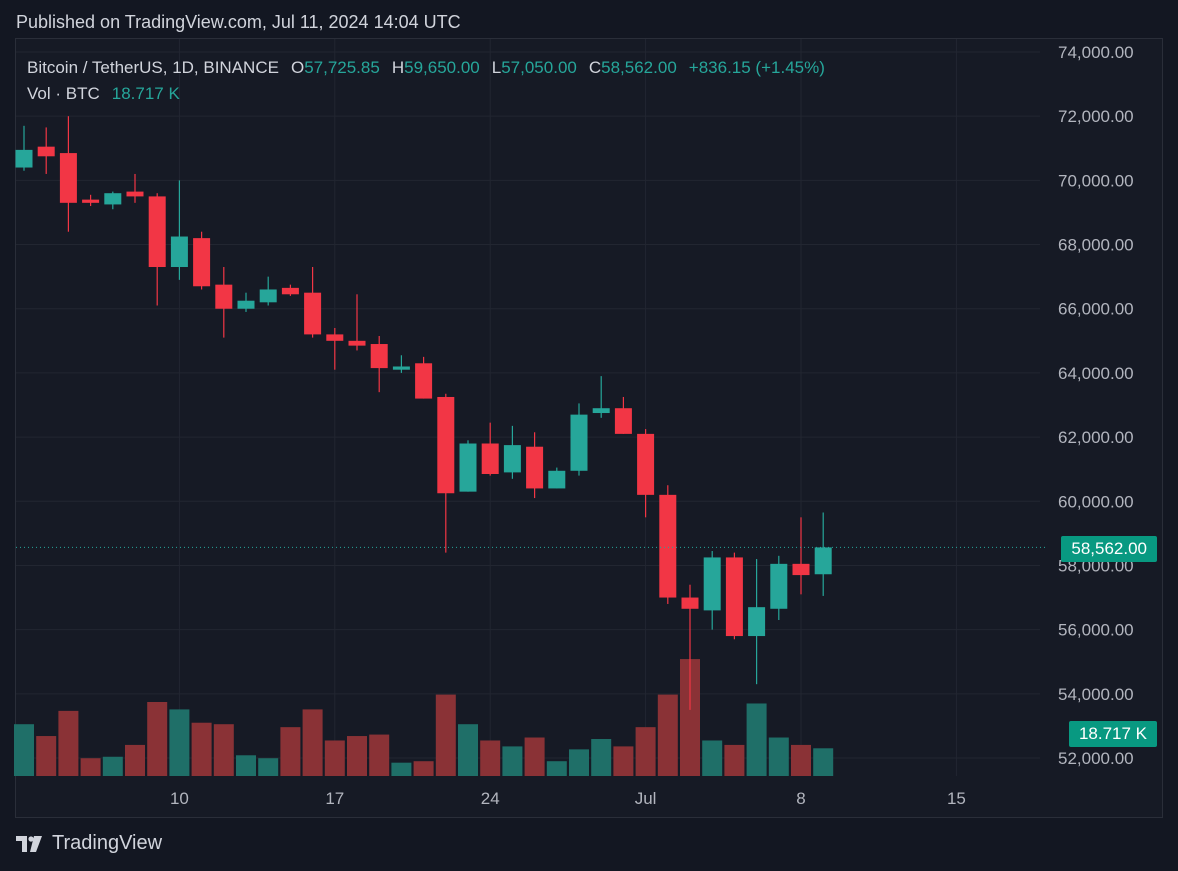 The height and width of the screenshot is (871, 1178). Describe the element at coordinates (568, 798) in the screenshot. I see `time-axis: 10 17 24 Jul 8 15` at that location.